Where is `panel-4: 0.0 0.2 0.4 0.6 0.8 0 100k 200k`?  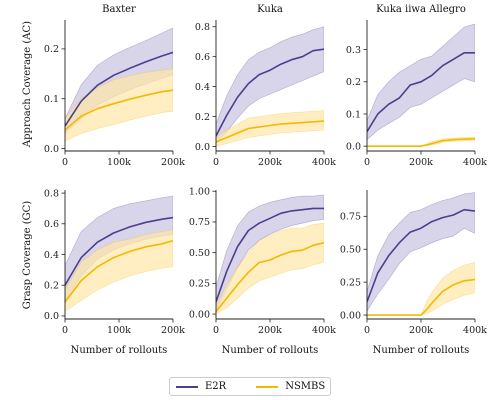 panel-4: 0.0 0.2 0.4 0.6 0.8 0 100k 200k is located at coordinates (114, 262).